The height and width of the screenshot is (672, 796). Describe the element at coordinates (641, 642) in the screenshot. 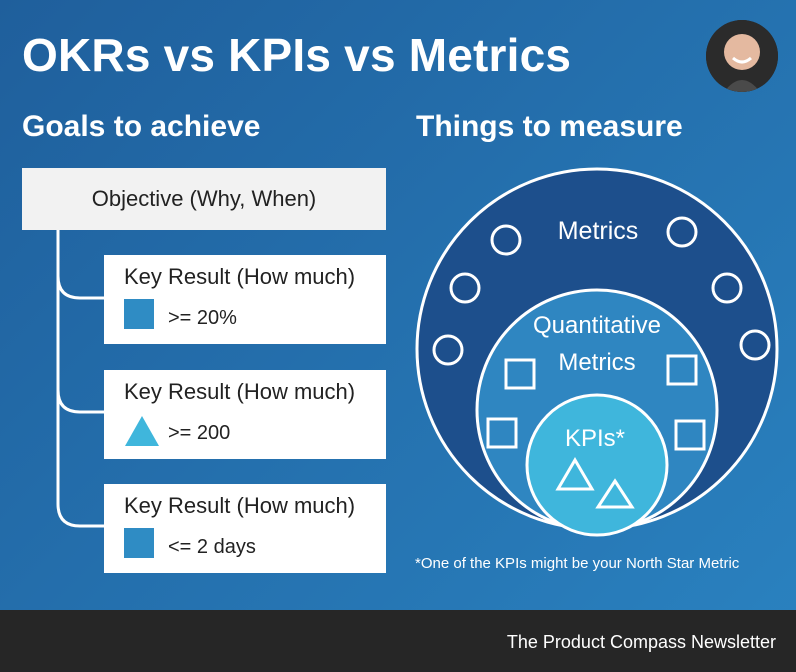

I see `footer-credit: The Product Compass Newsletter` at that location.